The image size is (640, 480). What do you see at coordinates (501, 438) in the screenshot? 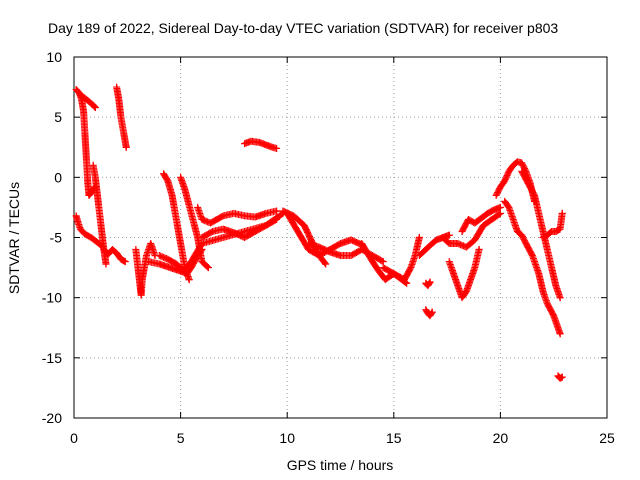
I see `x-tick-label: 20` at bounding box center [501, 438].